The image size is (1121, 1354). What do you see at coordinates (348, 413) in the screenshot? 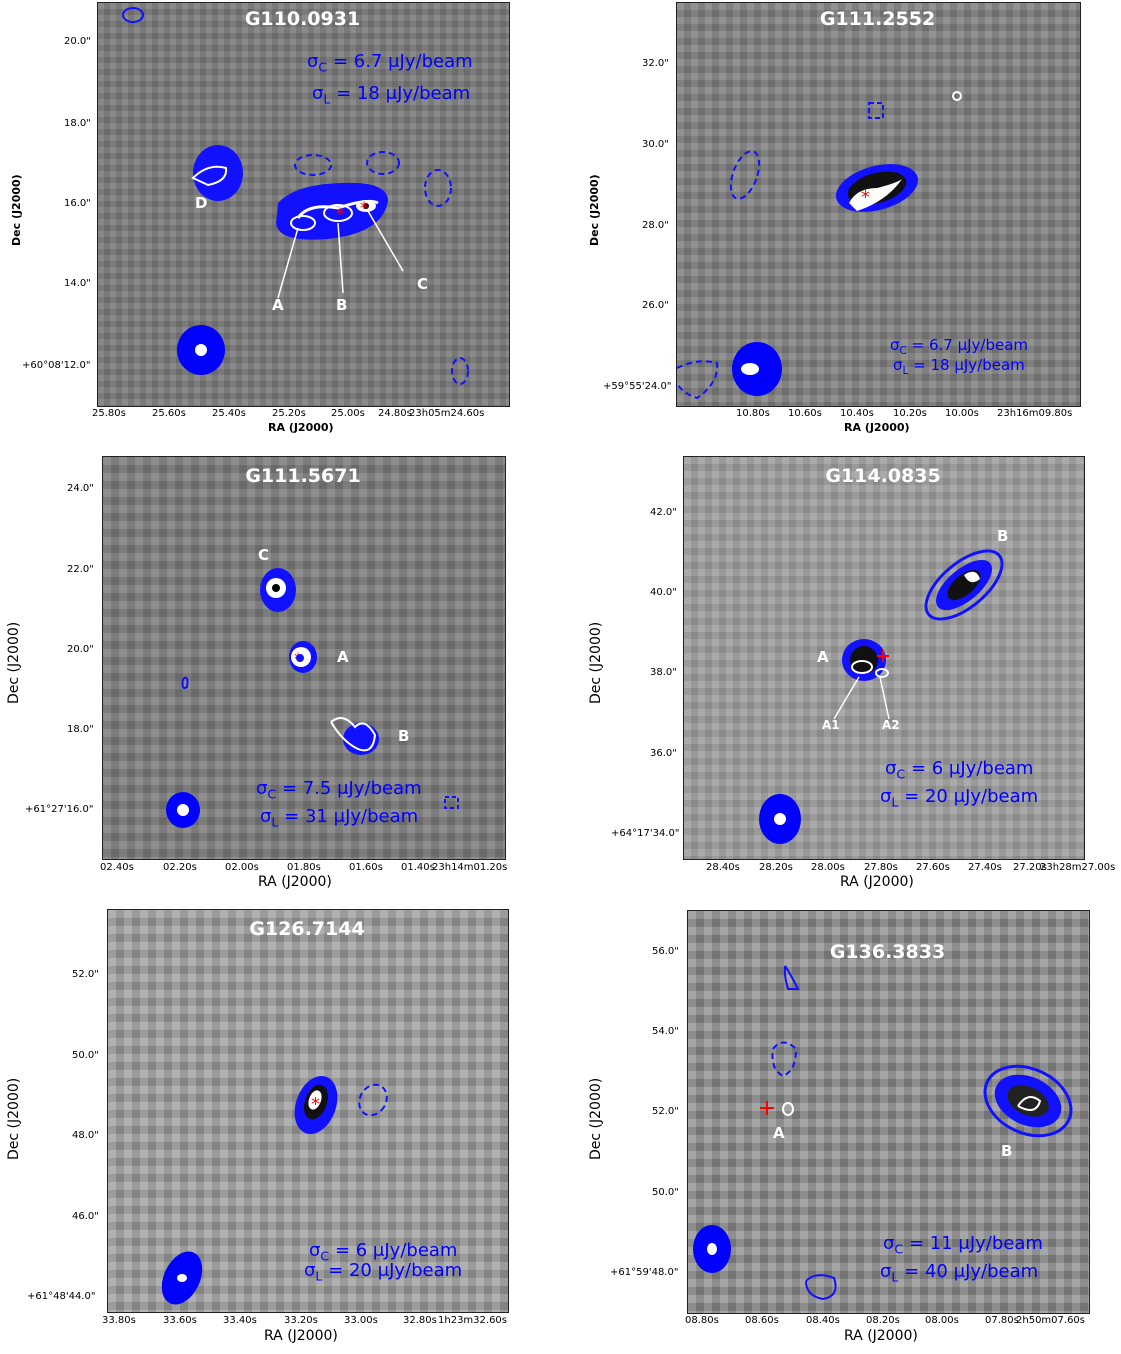
I see `x-tick-label: 25.00s` at bounding box center [348, 413].